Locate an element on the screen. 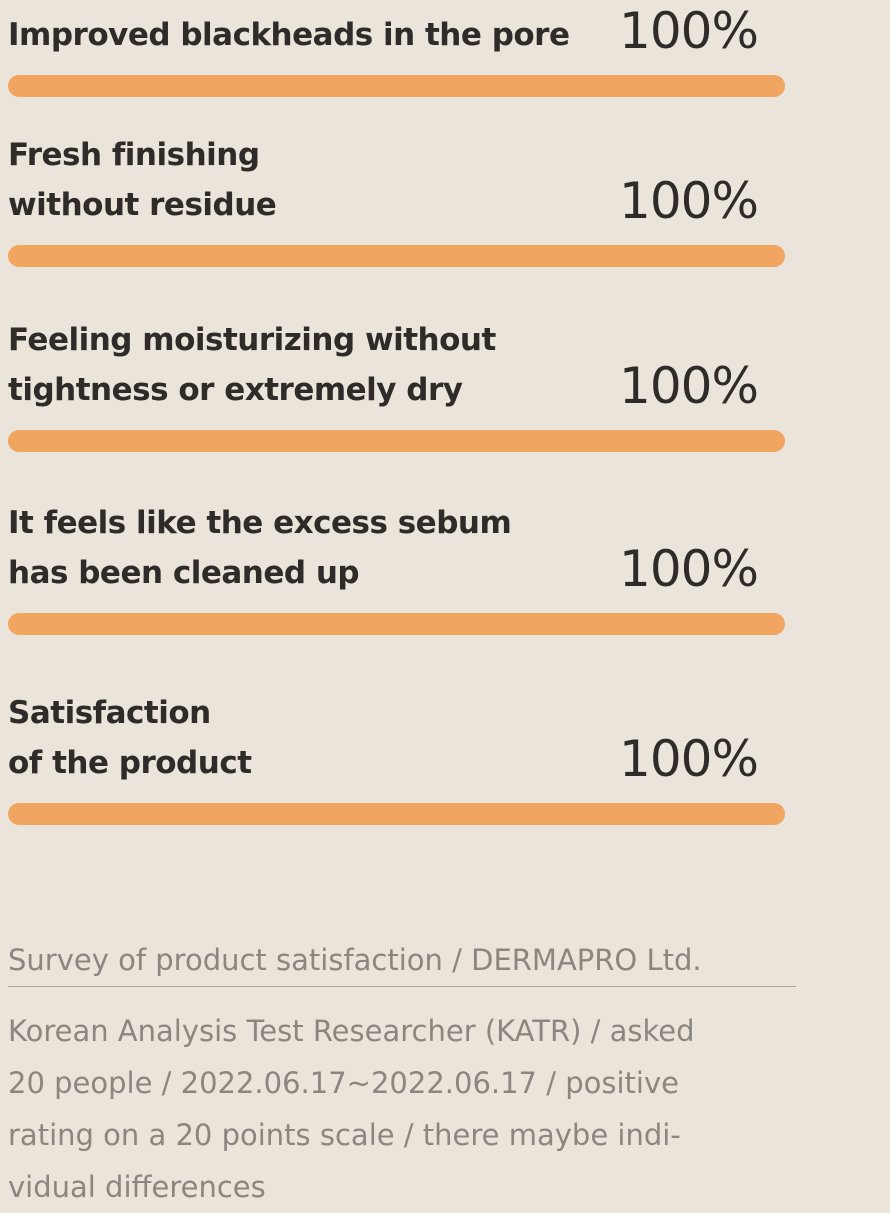 The height and width of the screenshot is (1213, 890). item-label: Satisfaction of the product is located at coordinates (130, 738).